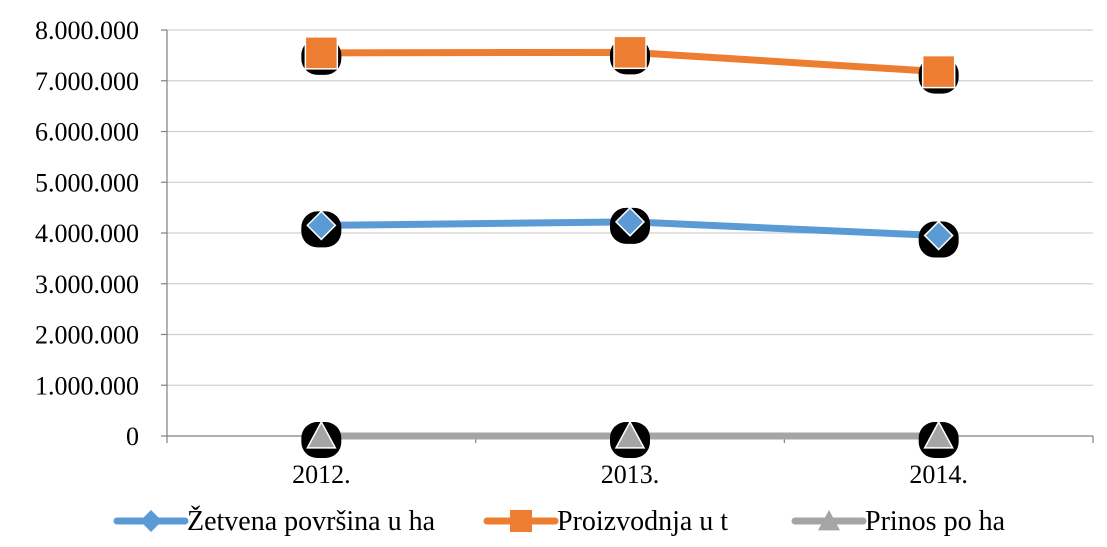 Image resolution: width=1107 pixels, height=547 pixels. What do you see at coordinates (935, 521) in the screenshot?
I see `legend-label: Prinos po ha` at bounding box center [935, 521].